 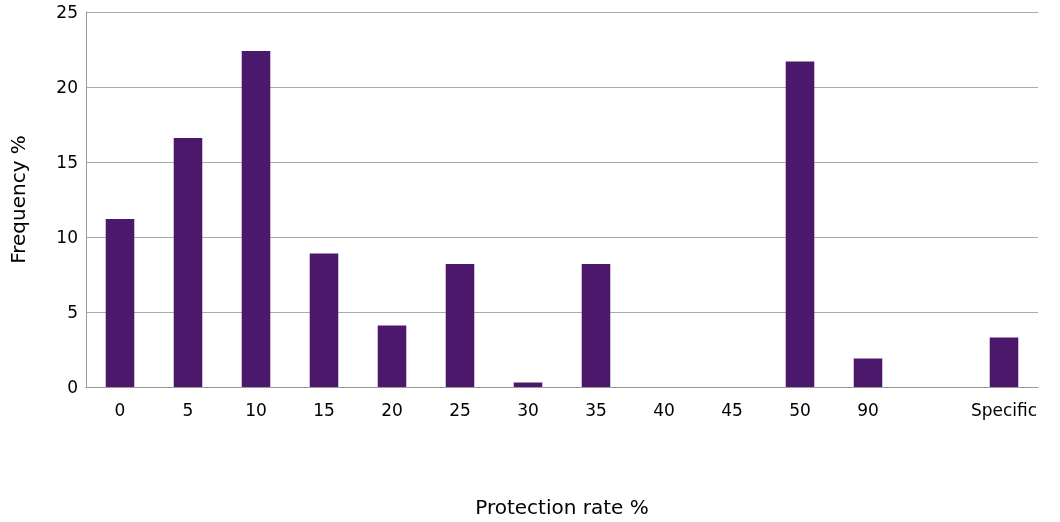 What do you see at coordinates (460, 409) in the screenshot?
I see `x-tick-label: 25` at bounding box center [460, 409].